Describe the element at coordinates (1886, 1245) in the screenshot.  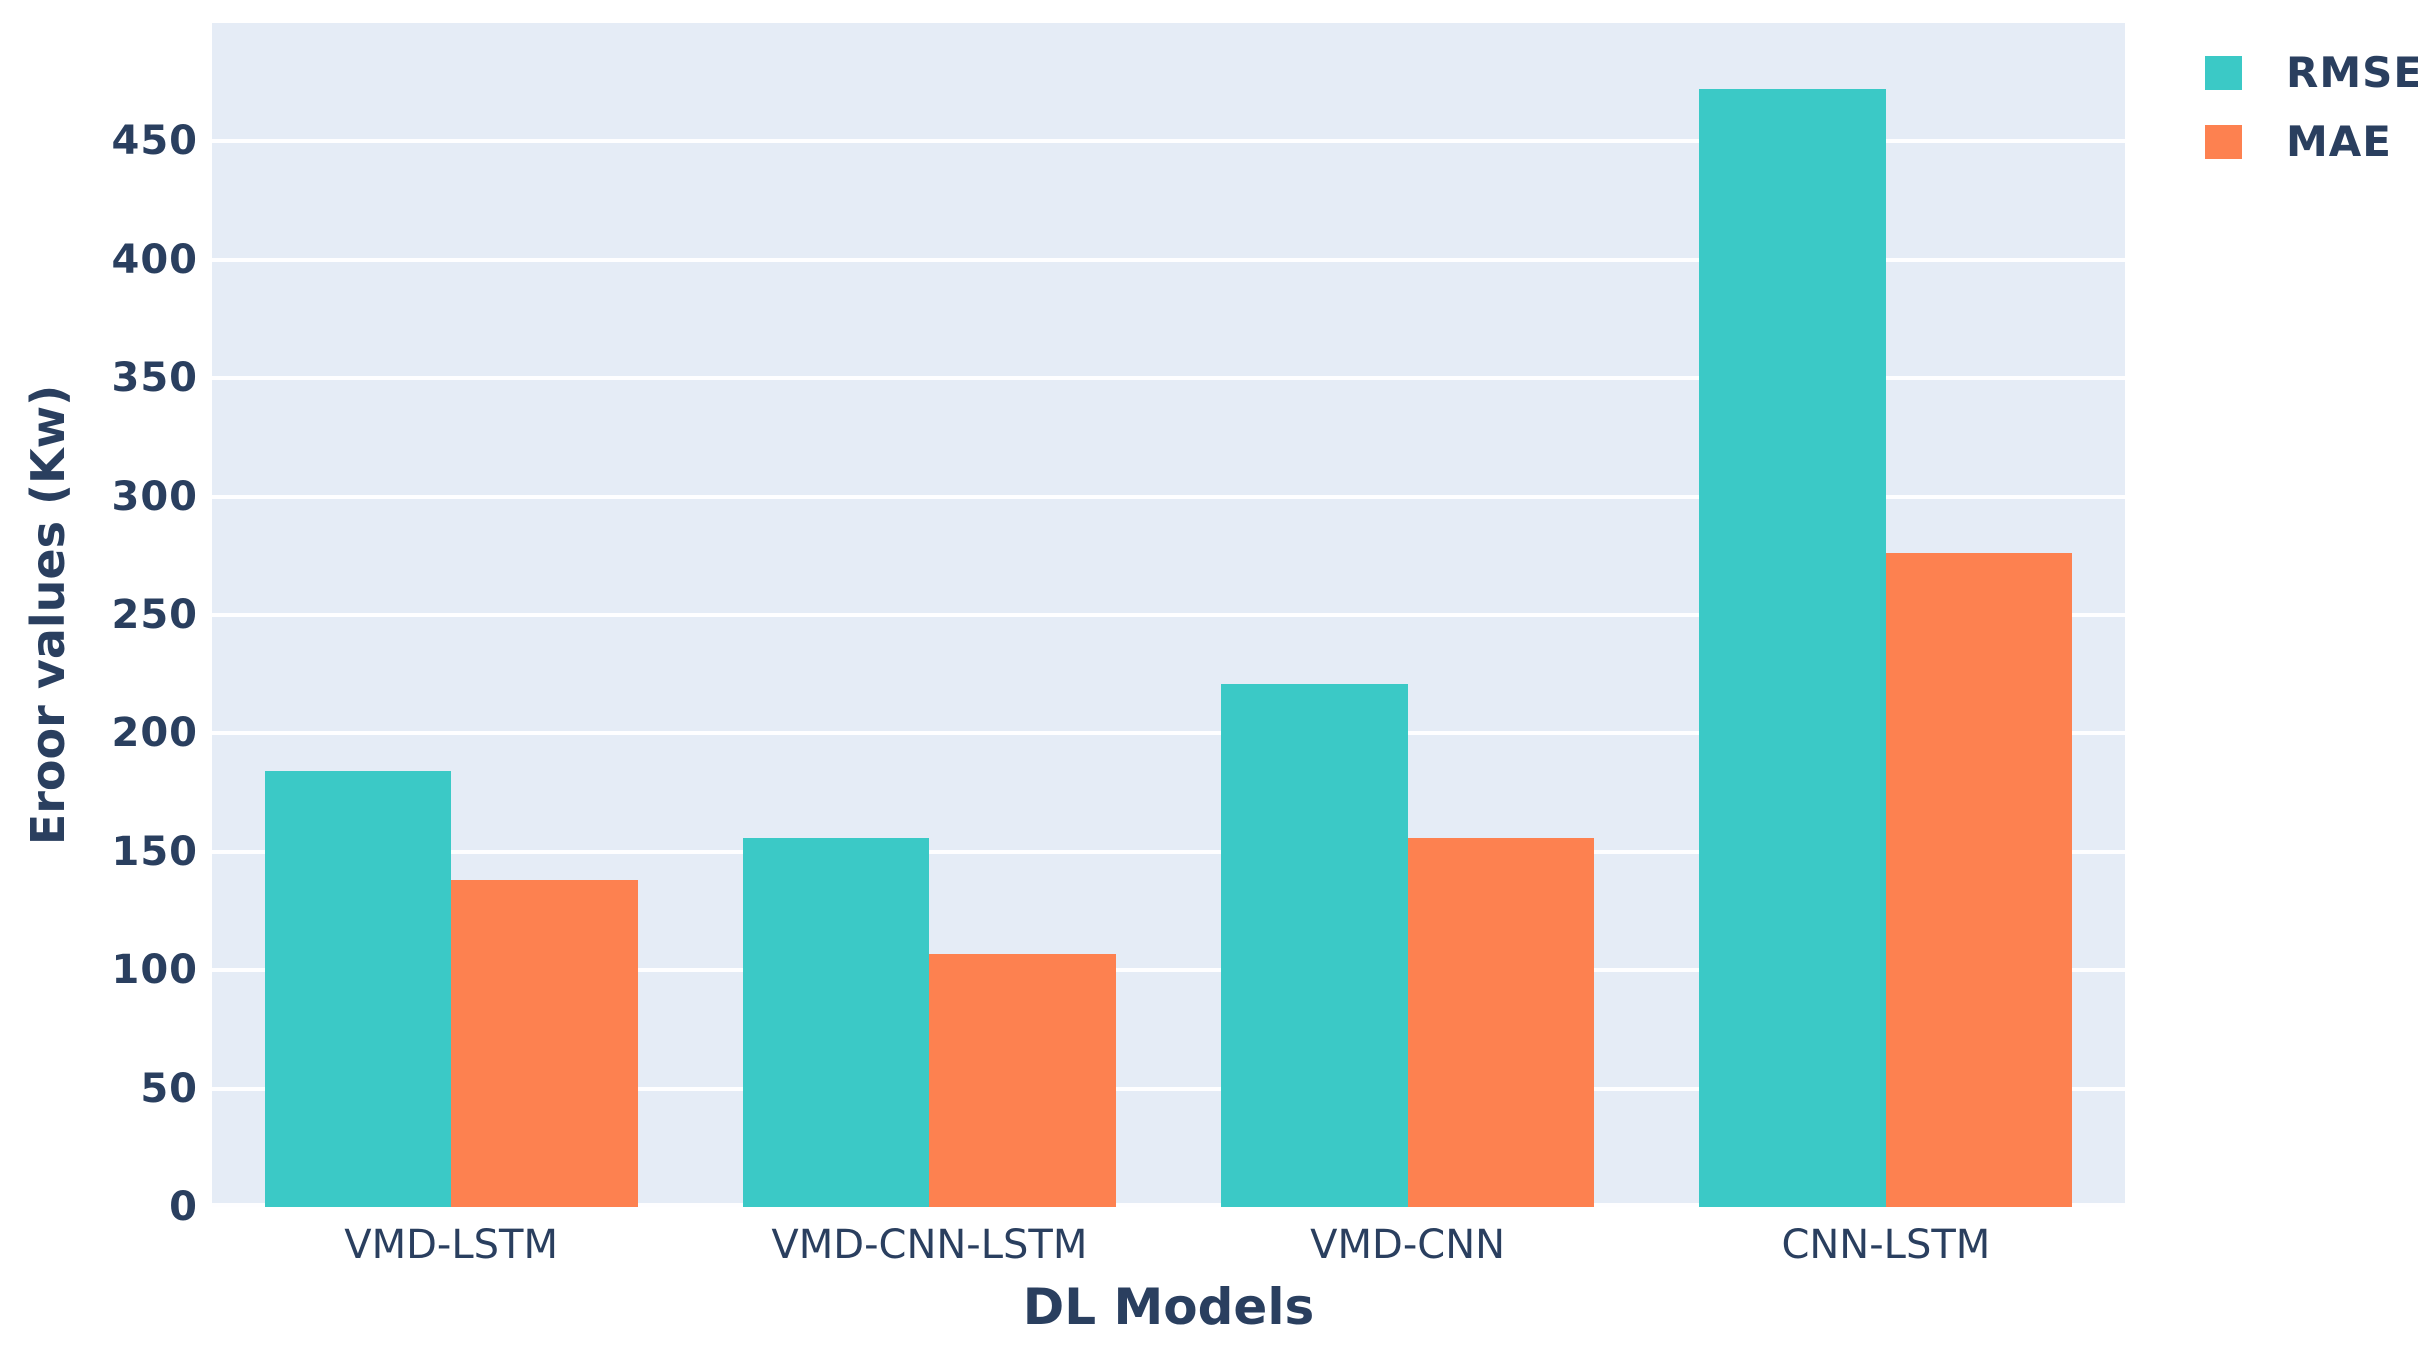
I see `x-tick-label-cnn-lstm: CNN-LSTM` at that location.